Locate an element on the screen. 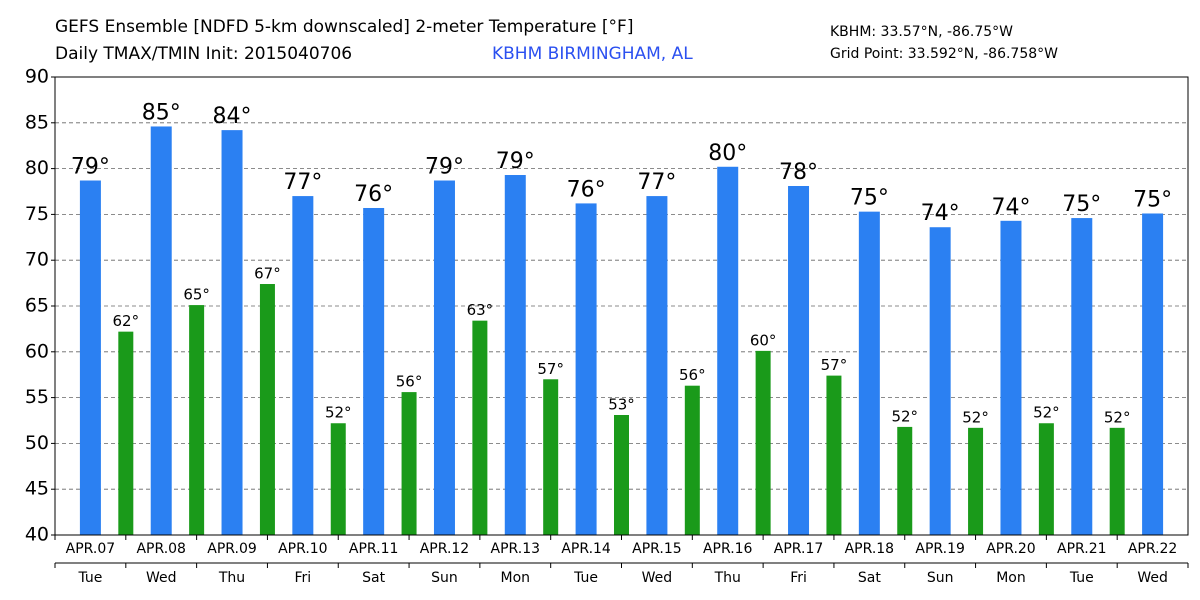 The image size is (1200, 600). y-tick-label: 80 is located at coordinates (37, 168).